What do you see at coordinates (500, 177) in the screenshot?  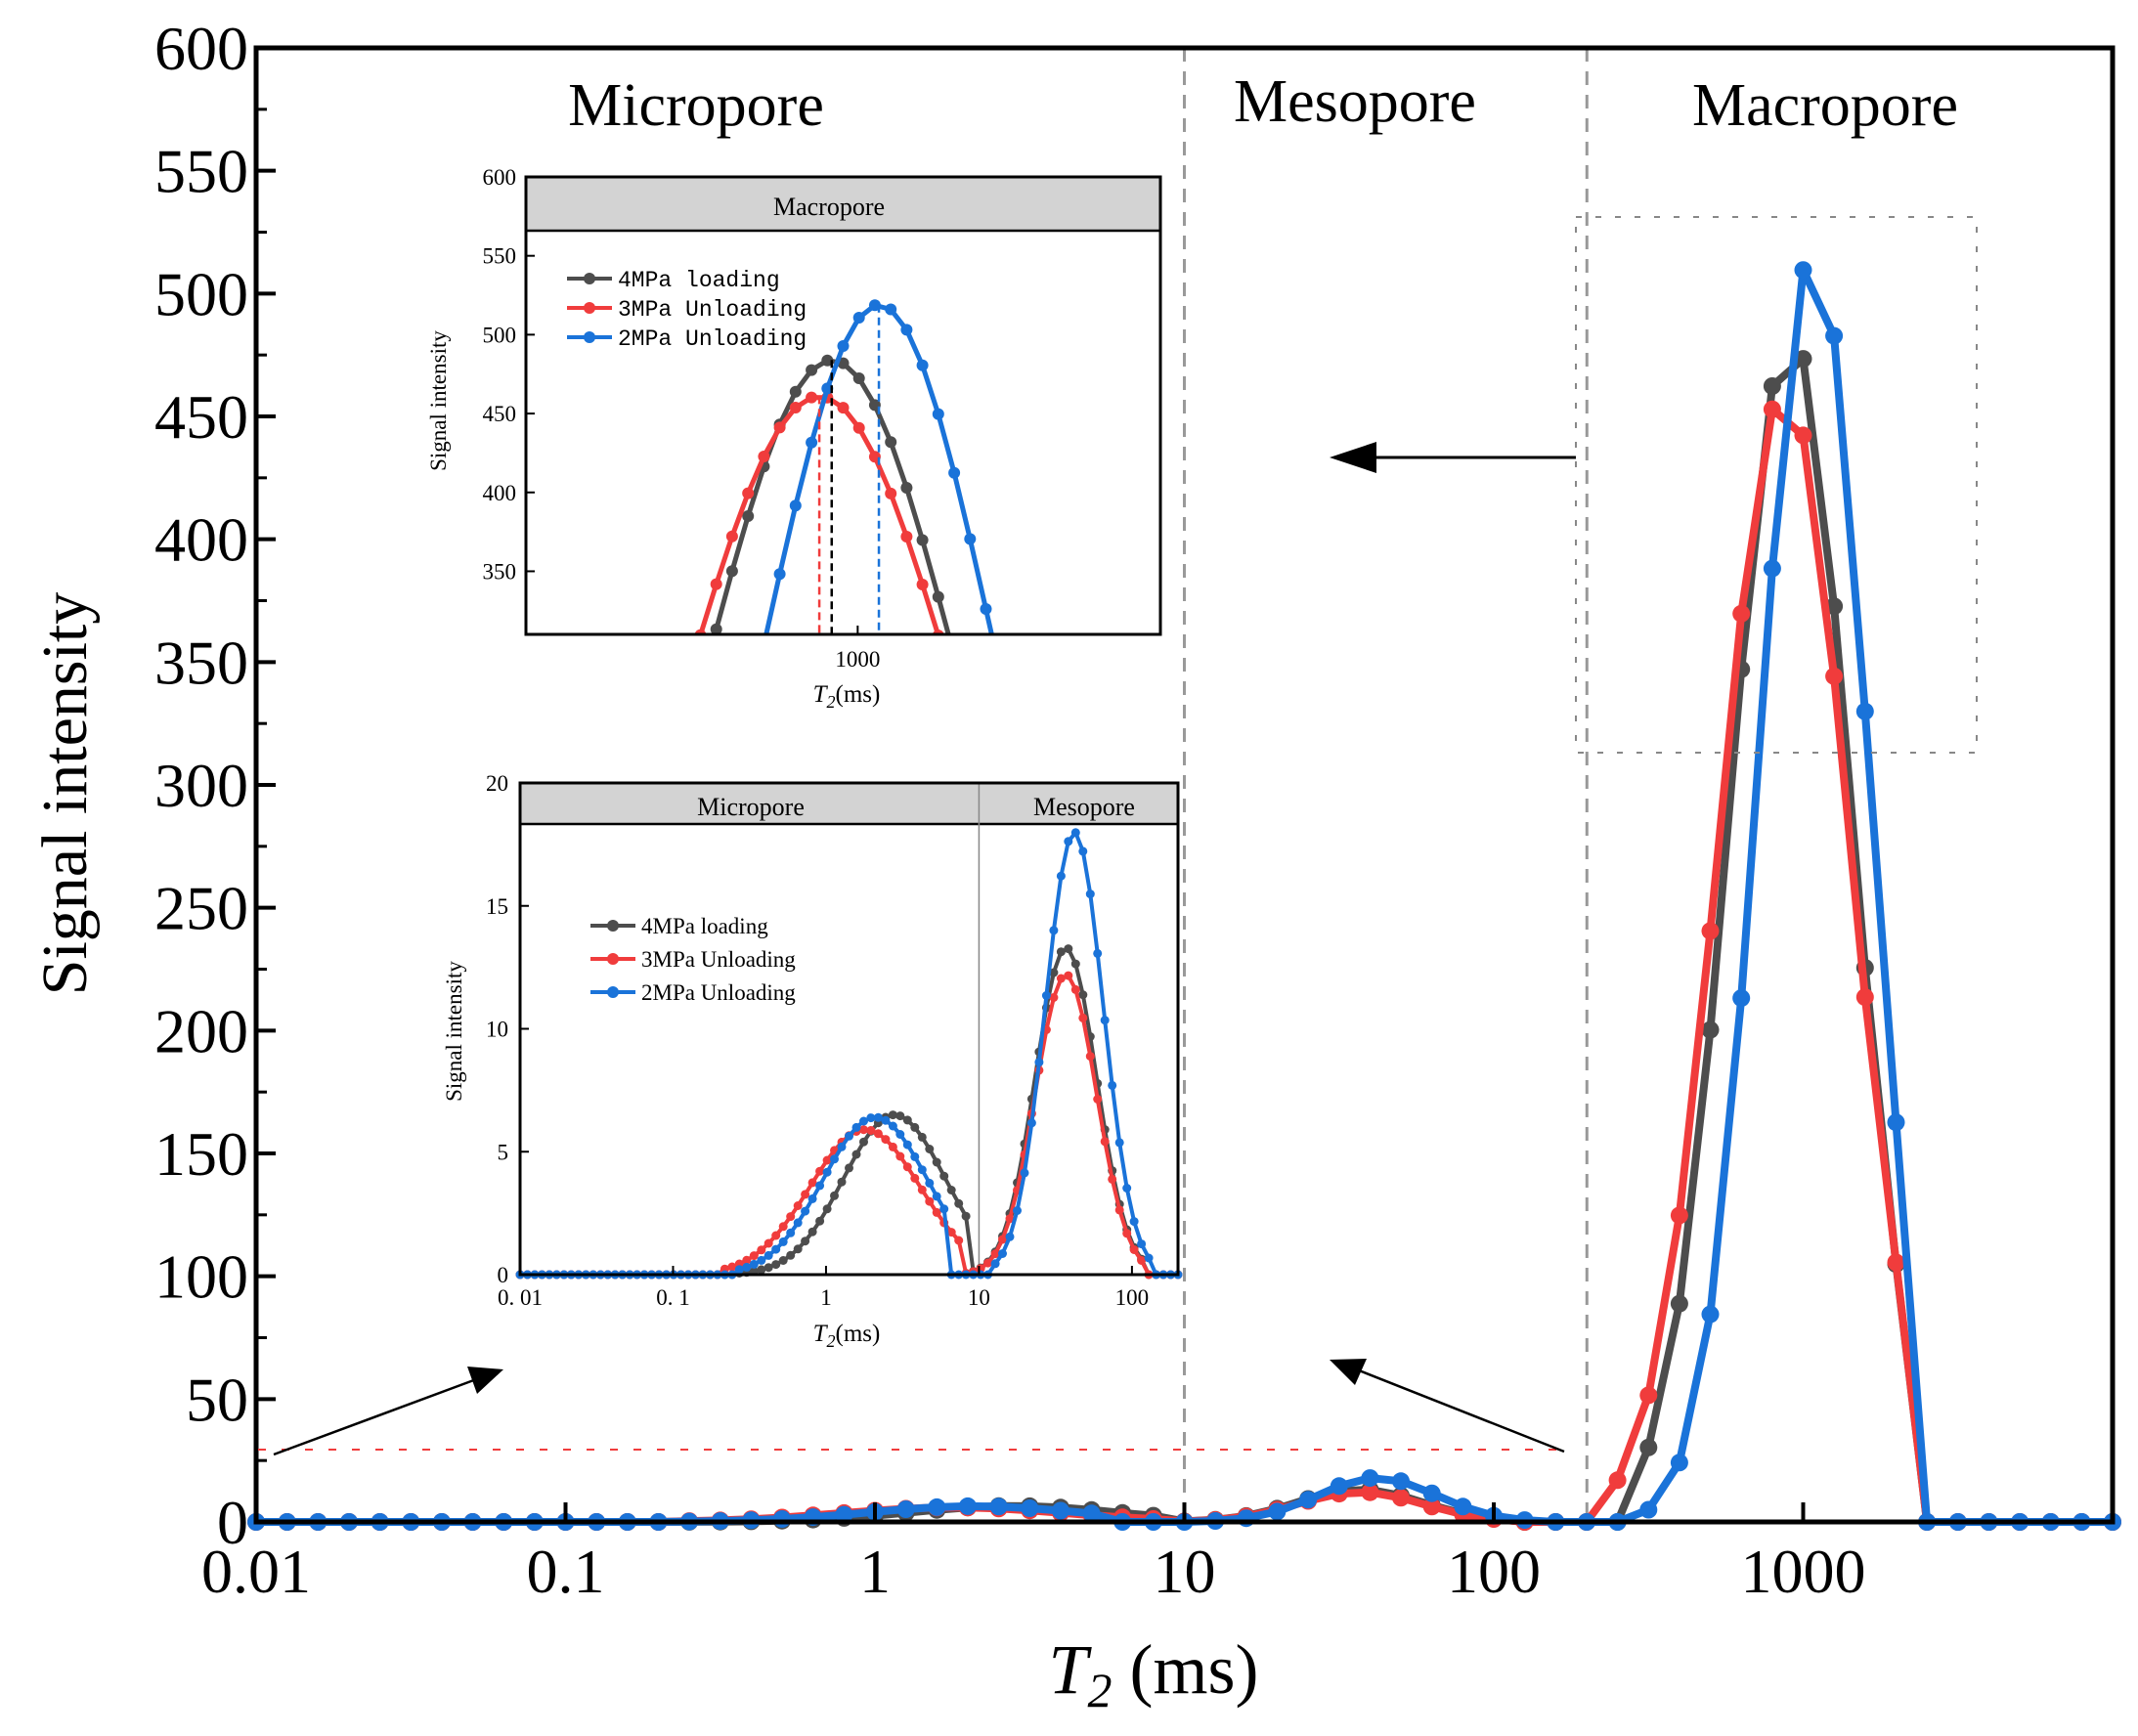 I see `inset-y-tick-label: 600` at bounding box center [500, 177].